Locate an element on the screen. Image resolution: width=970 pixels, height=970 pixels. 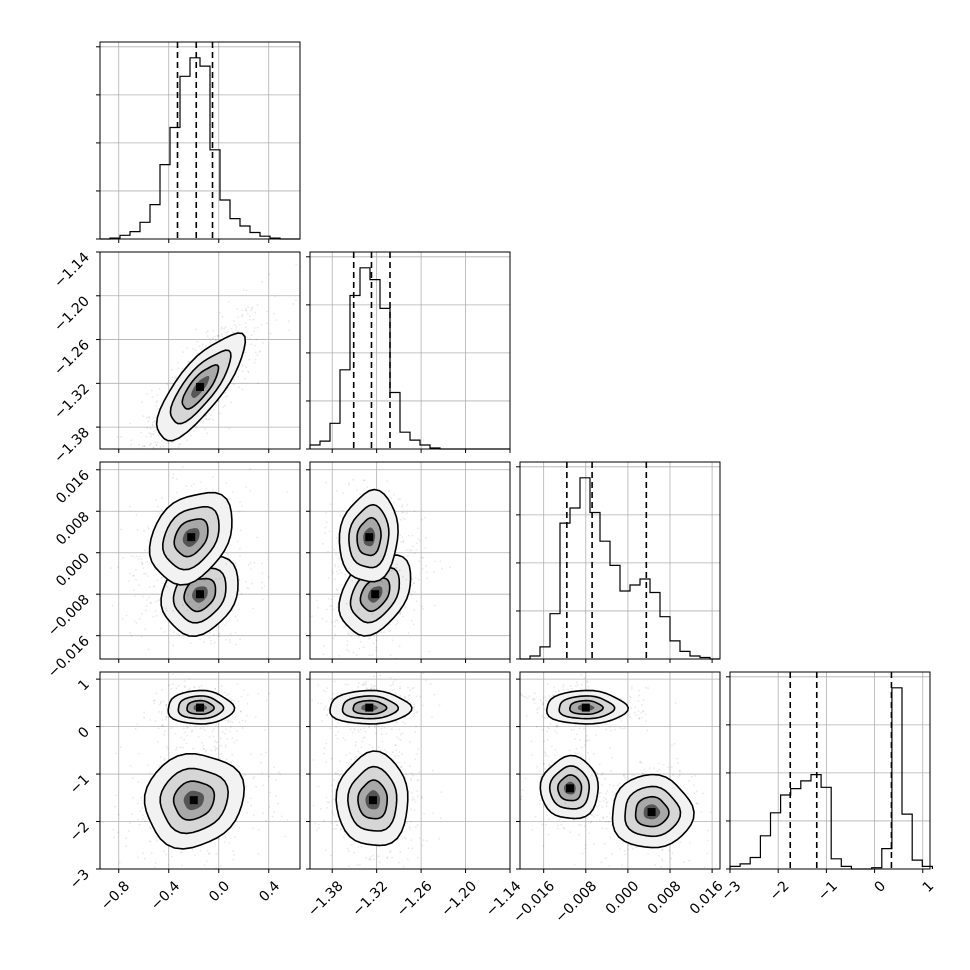
x-tick-label: −2 is located at coordinates (780, 891).